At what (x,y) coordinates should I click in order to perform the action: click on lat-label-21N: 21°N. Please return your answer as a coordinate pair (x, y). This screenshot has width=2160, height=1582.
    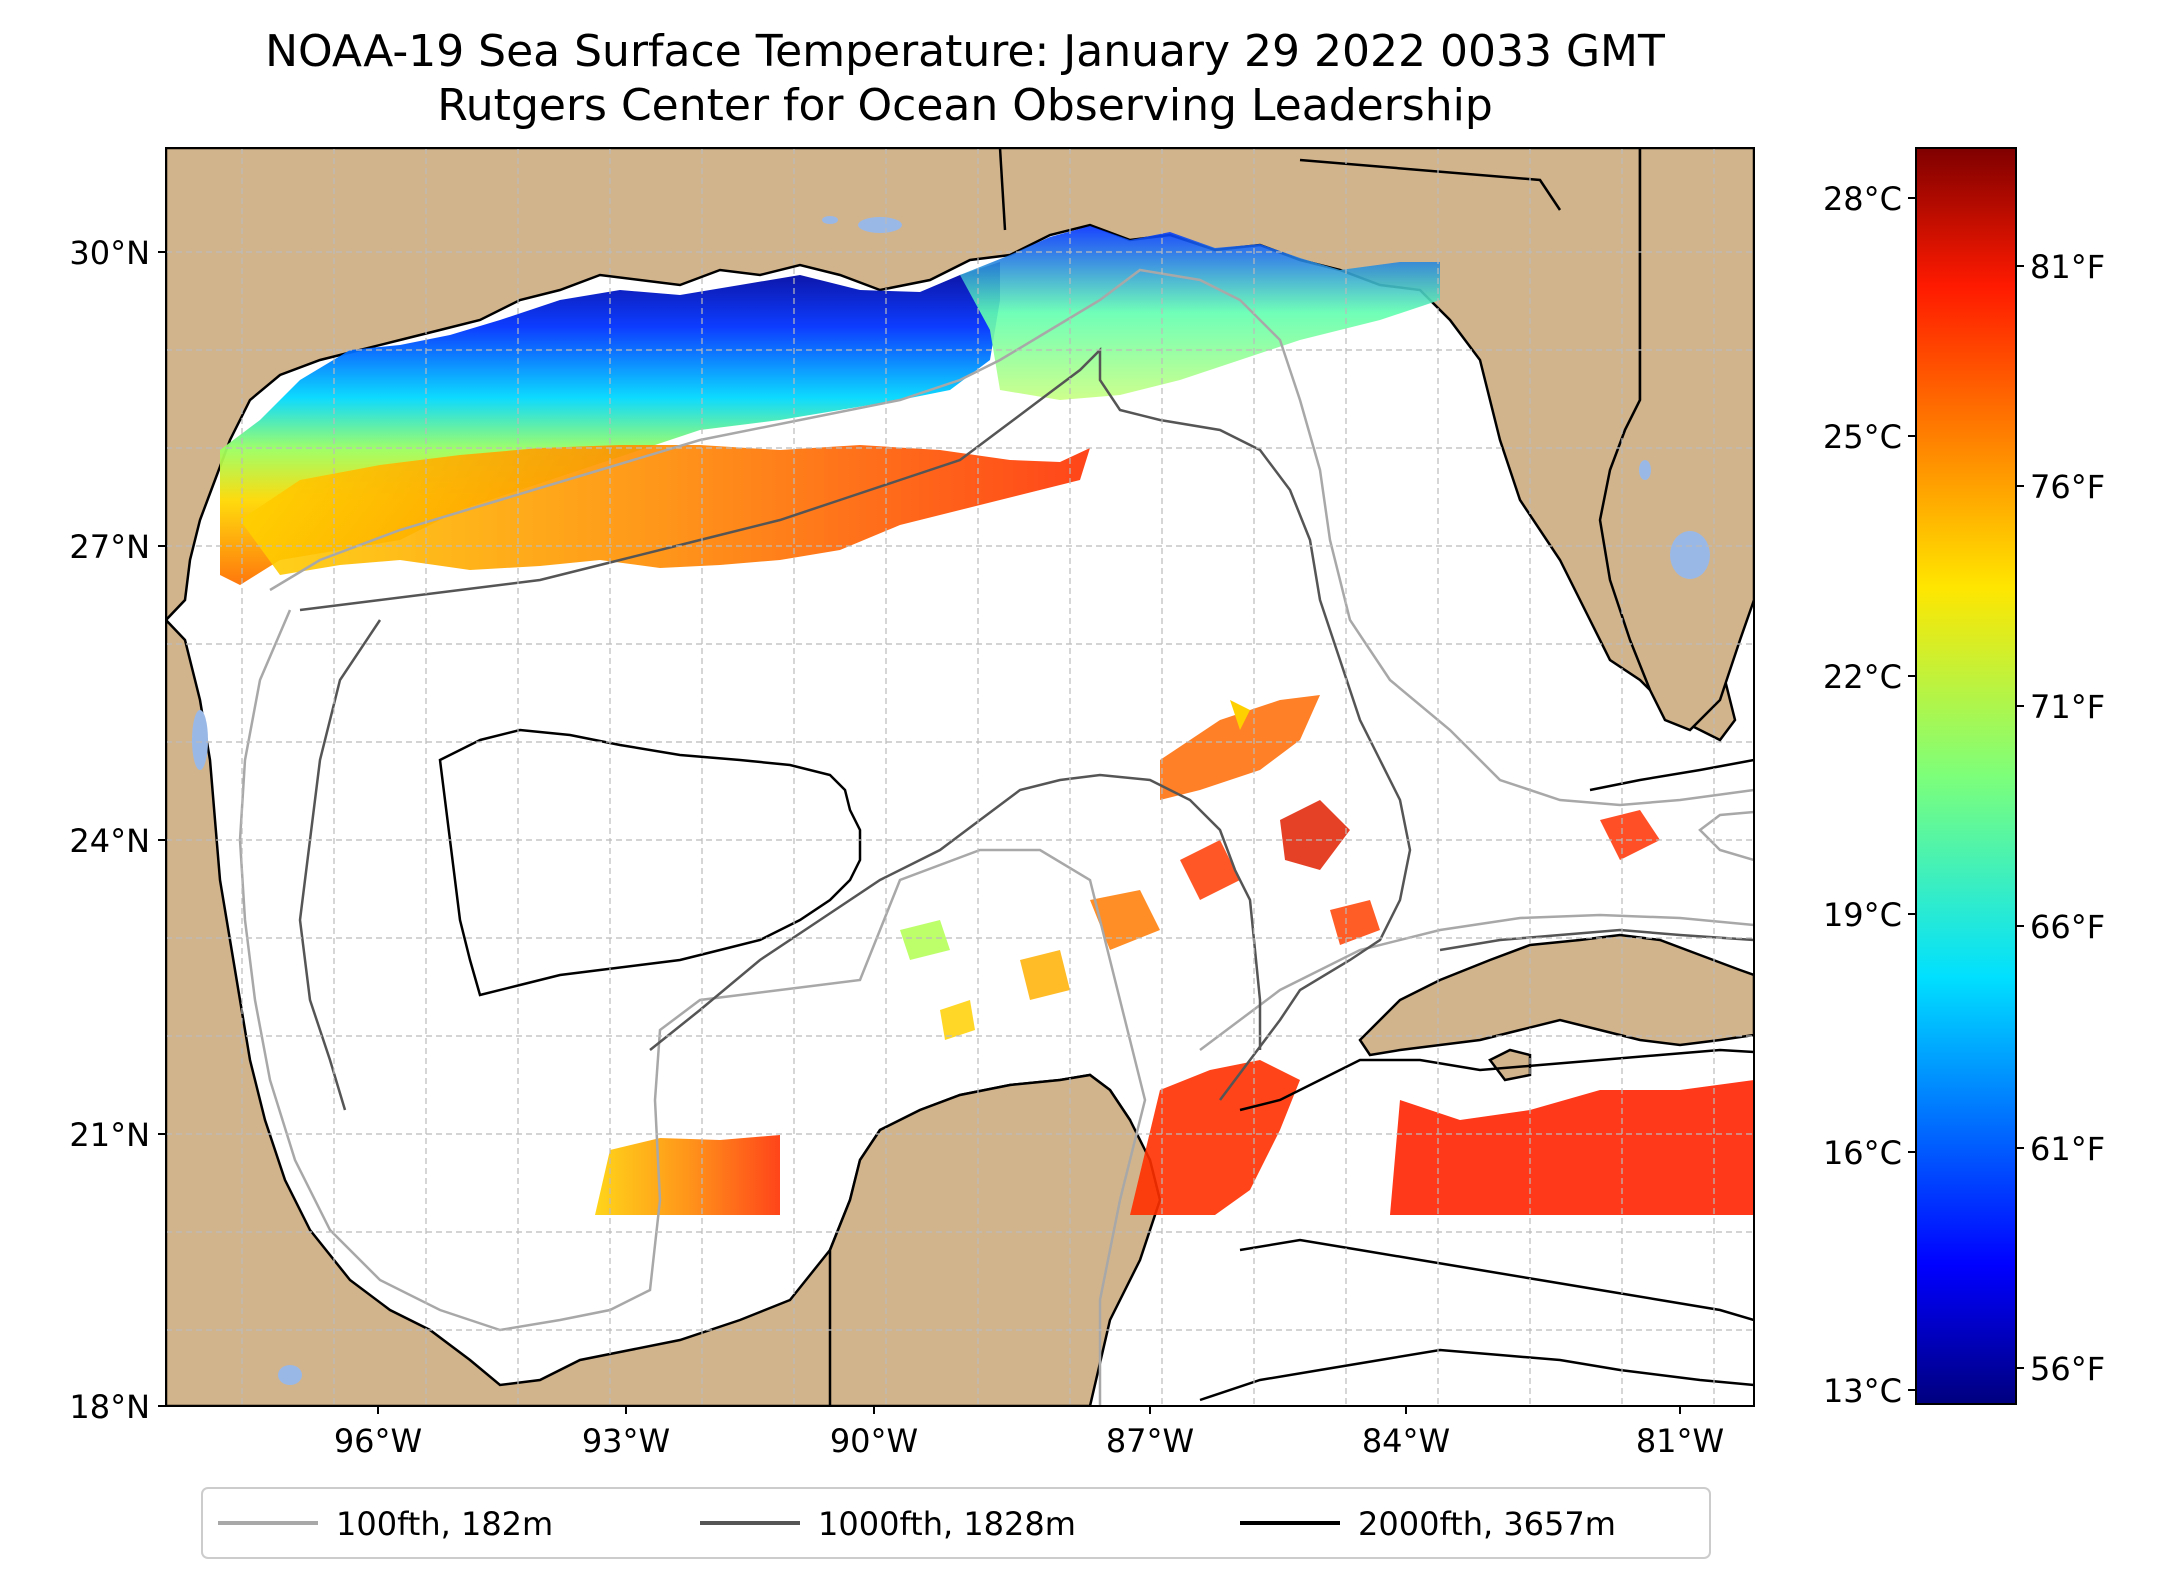
    Looking at the image, I should click on (109, 1135).